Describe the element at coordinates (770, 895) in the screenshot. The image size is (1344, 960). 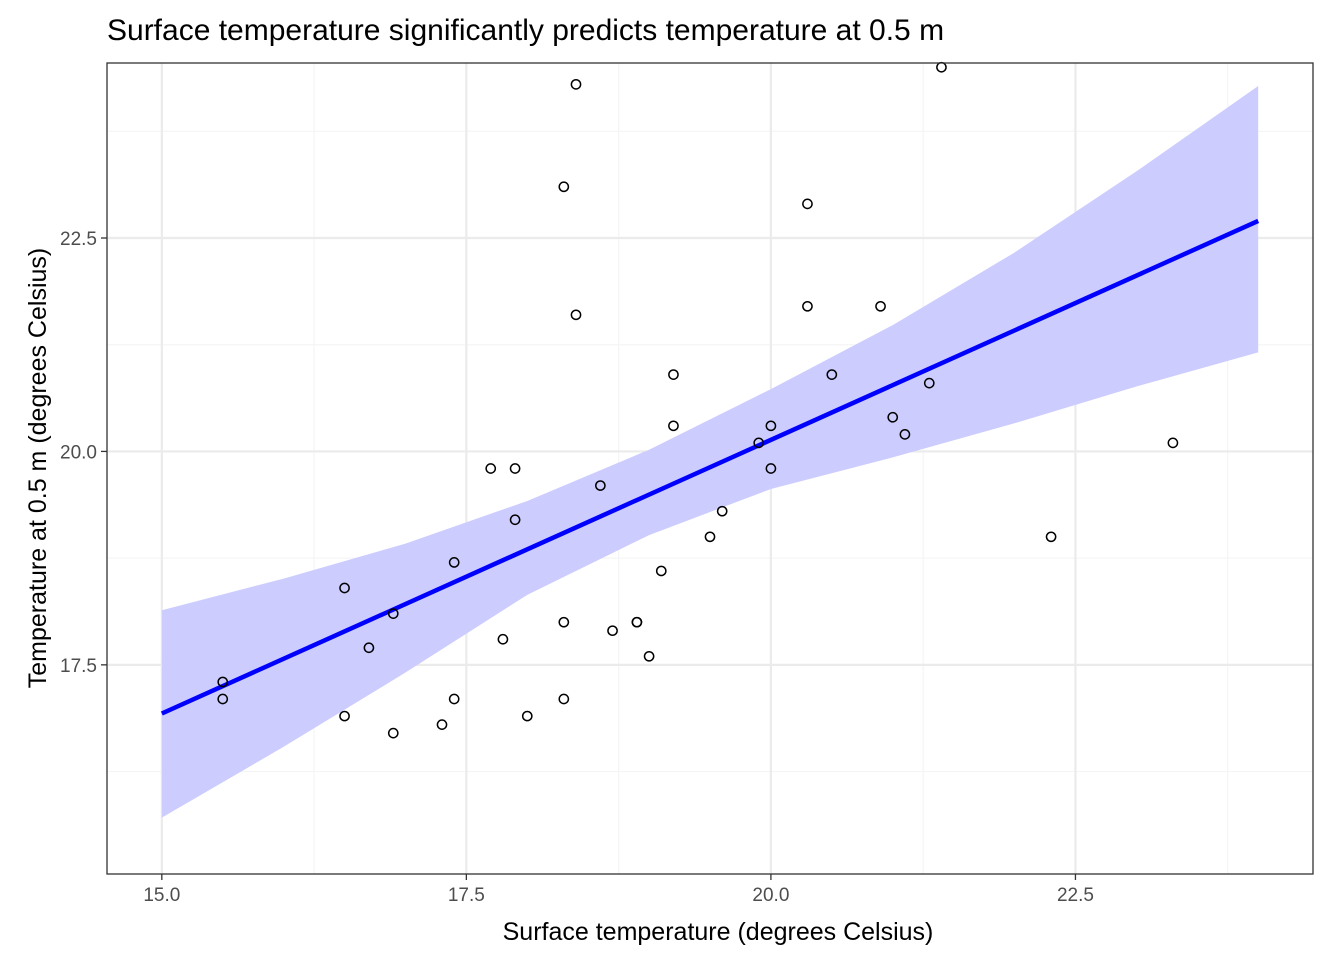
I see `x-tick-label: 20.0` at that location.